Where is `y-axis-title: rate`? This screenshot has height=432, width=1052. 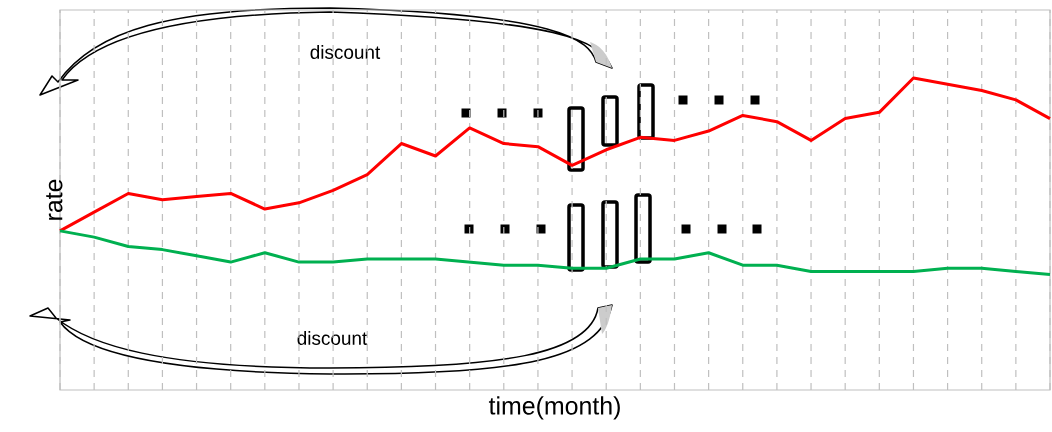 y-axis-title: rate is located at coordinates (54, 199).